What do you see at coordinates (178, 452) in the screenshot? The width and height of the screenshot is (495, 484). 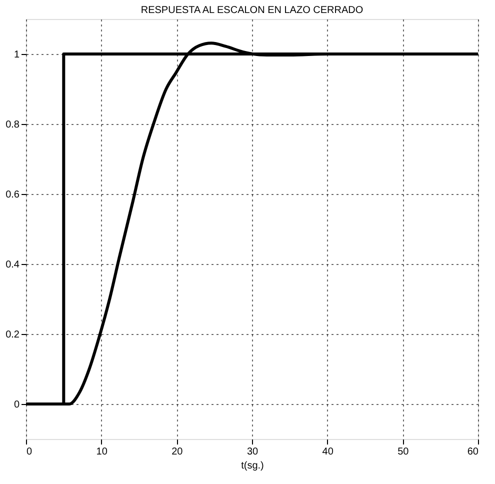 I see `x-tick-label: 20` at bounding box center [178, 452].